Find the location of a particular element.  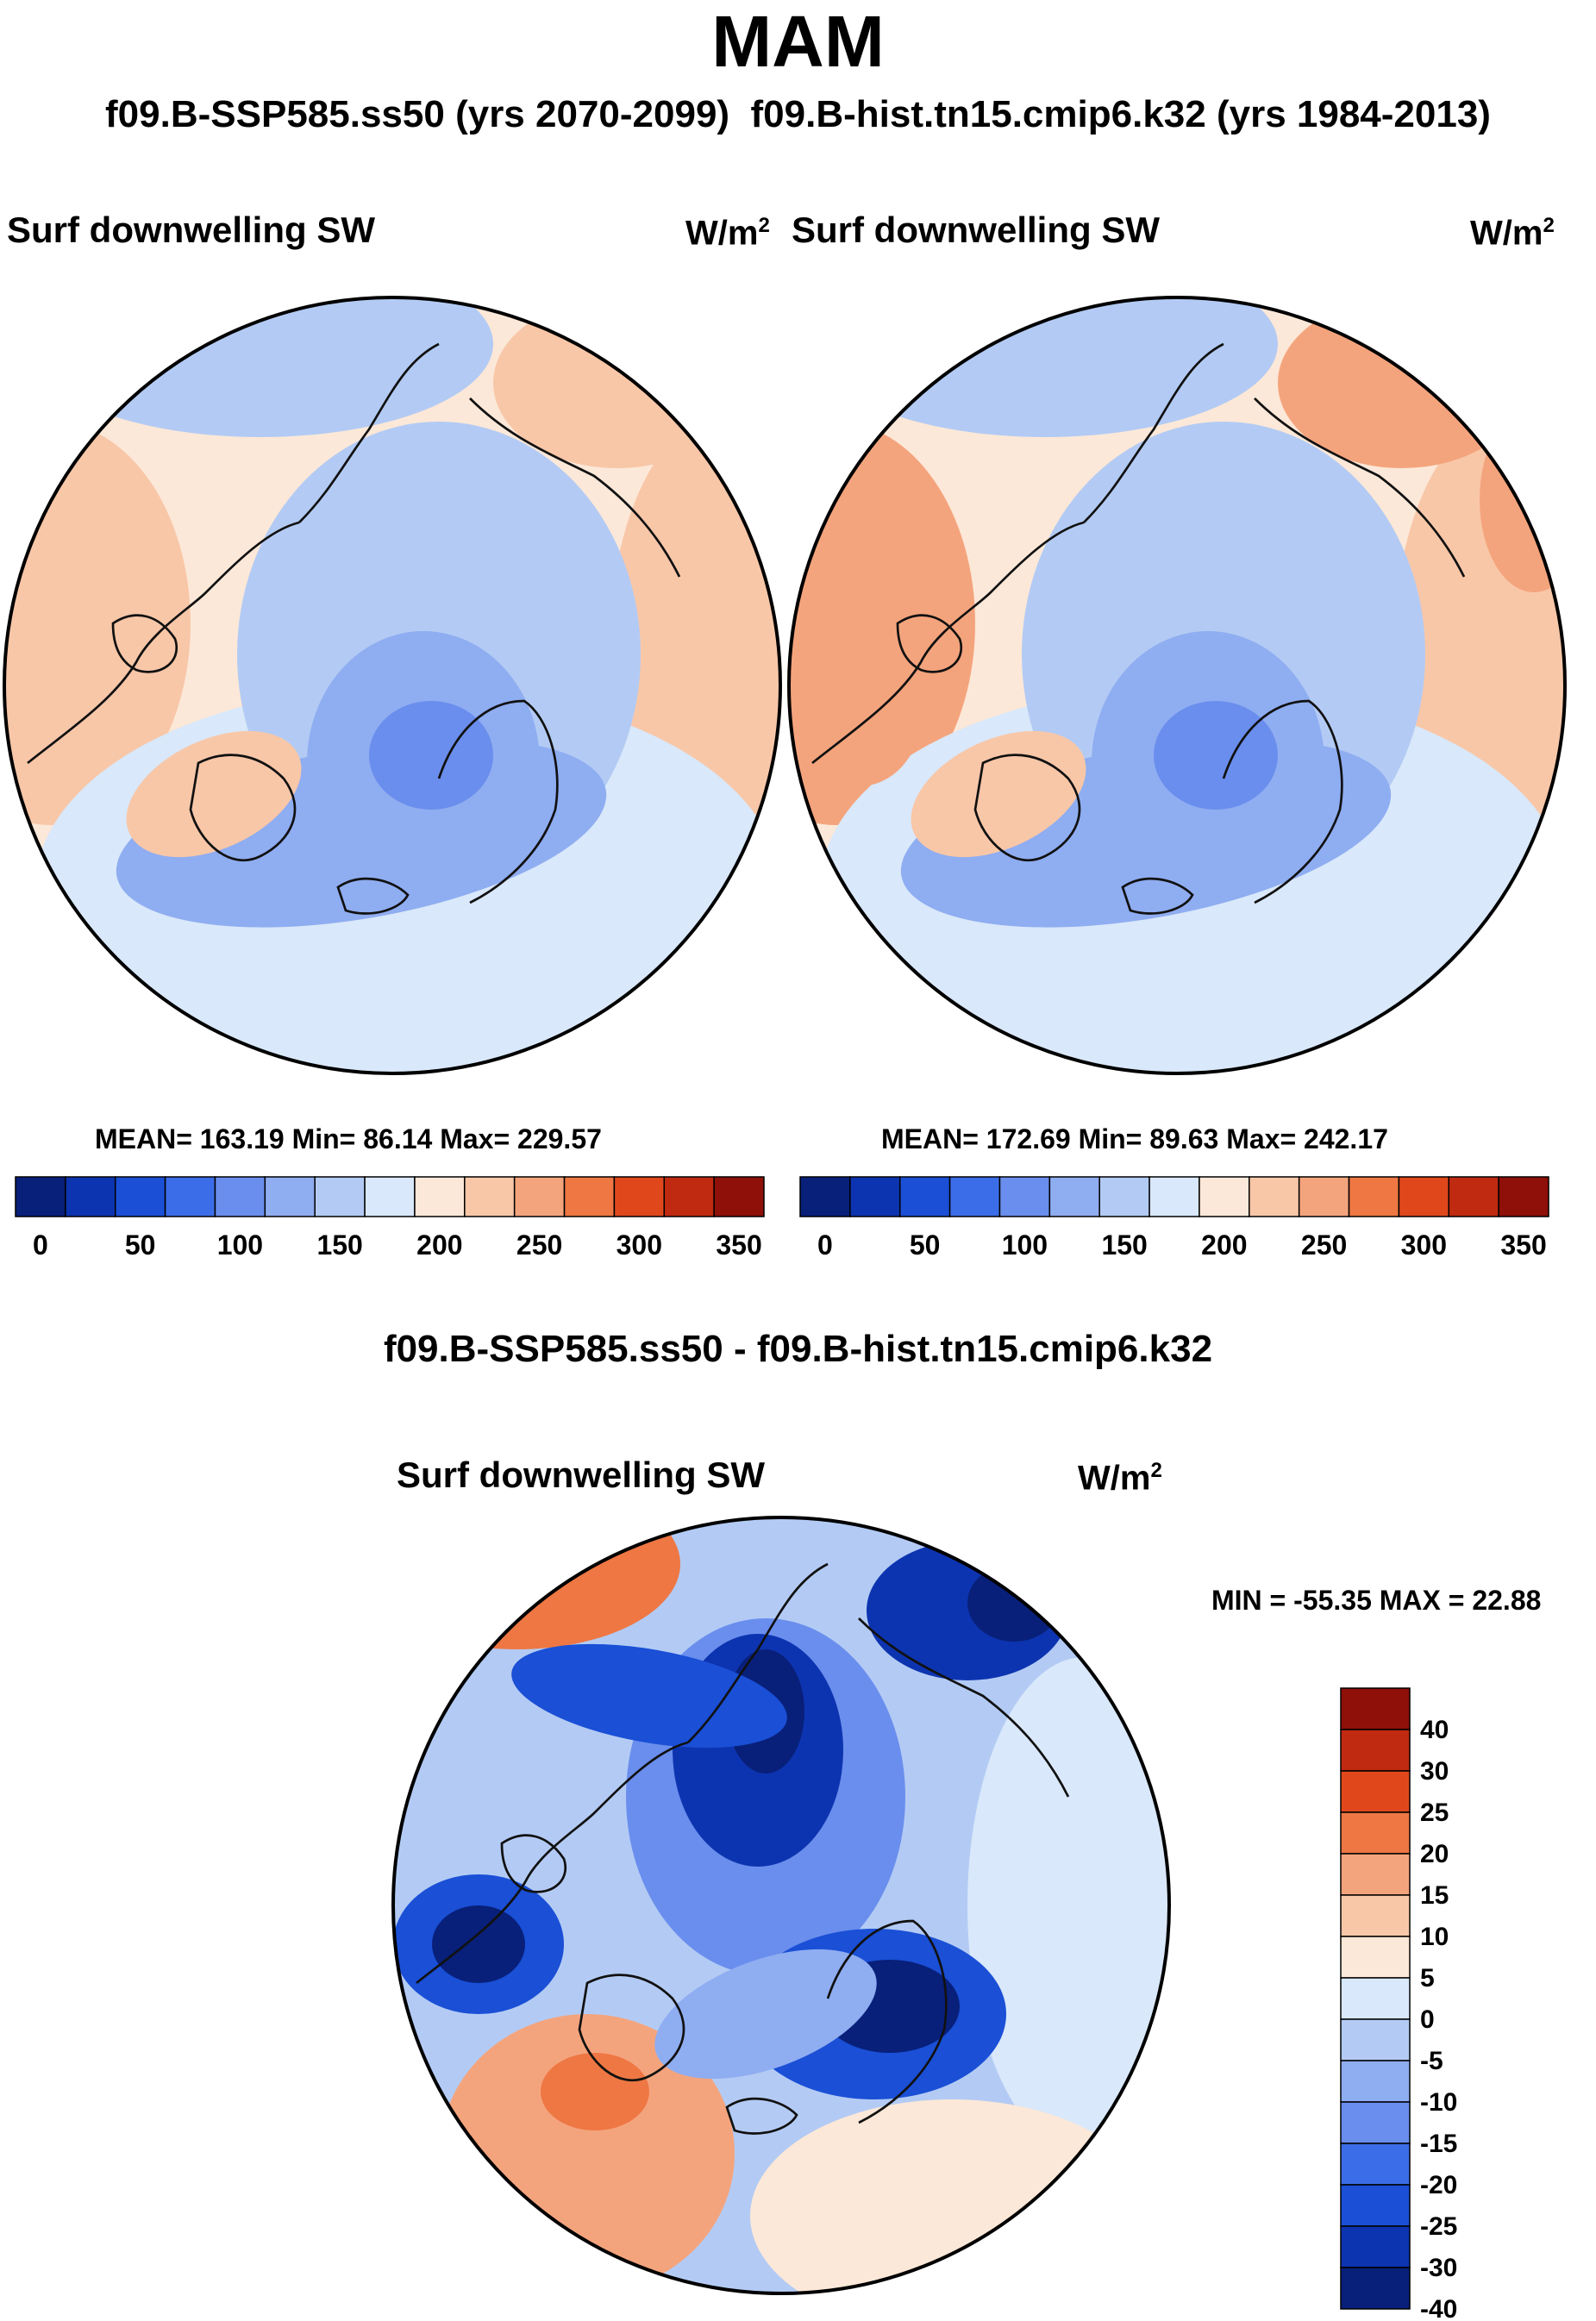

kamchatka-core is located at coordinates (967, 1610).